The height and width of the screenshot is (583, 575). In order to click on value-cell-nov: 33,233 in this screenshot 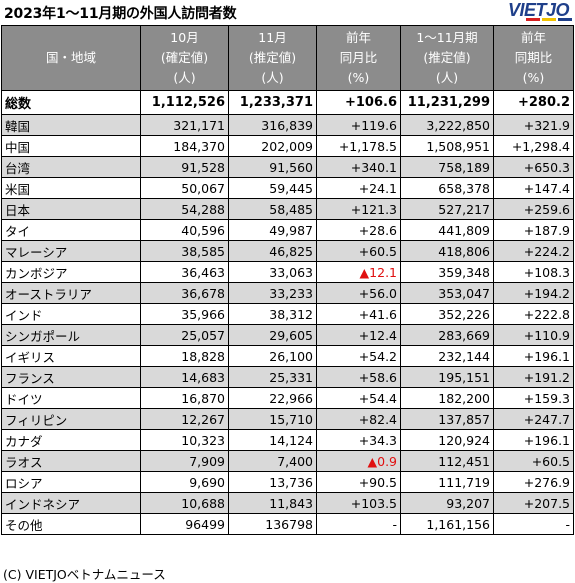, I will do `click(272, 293)`.